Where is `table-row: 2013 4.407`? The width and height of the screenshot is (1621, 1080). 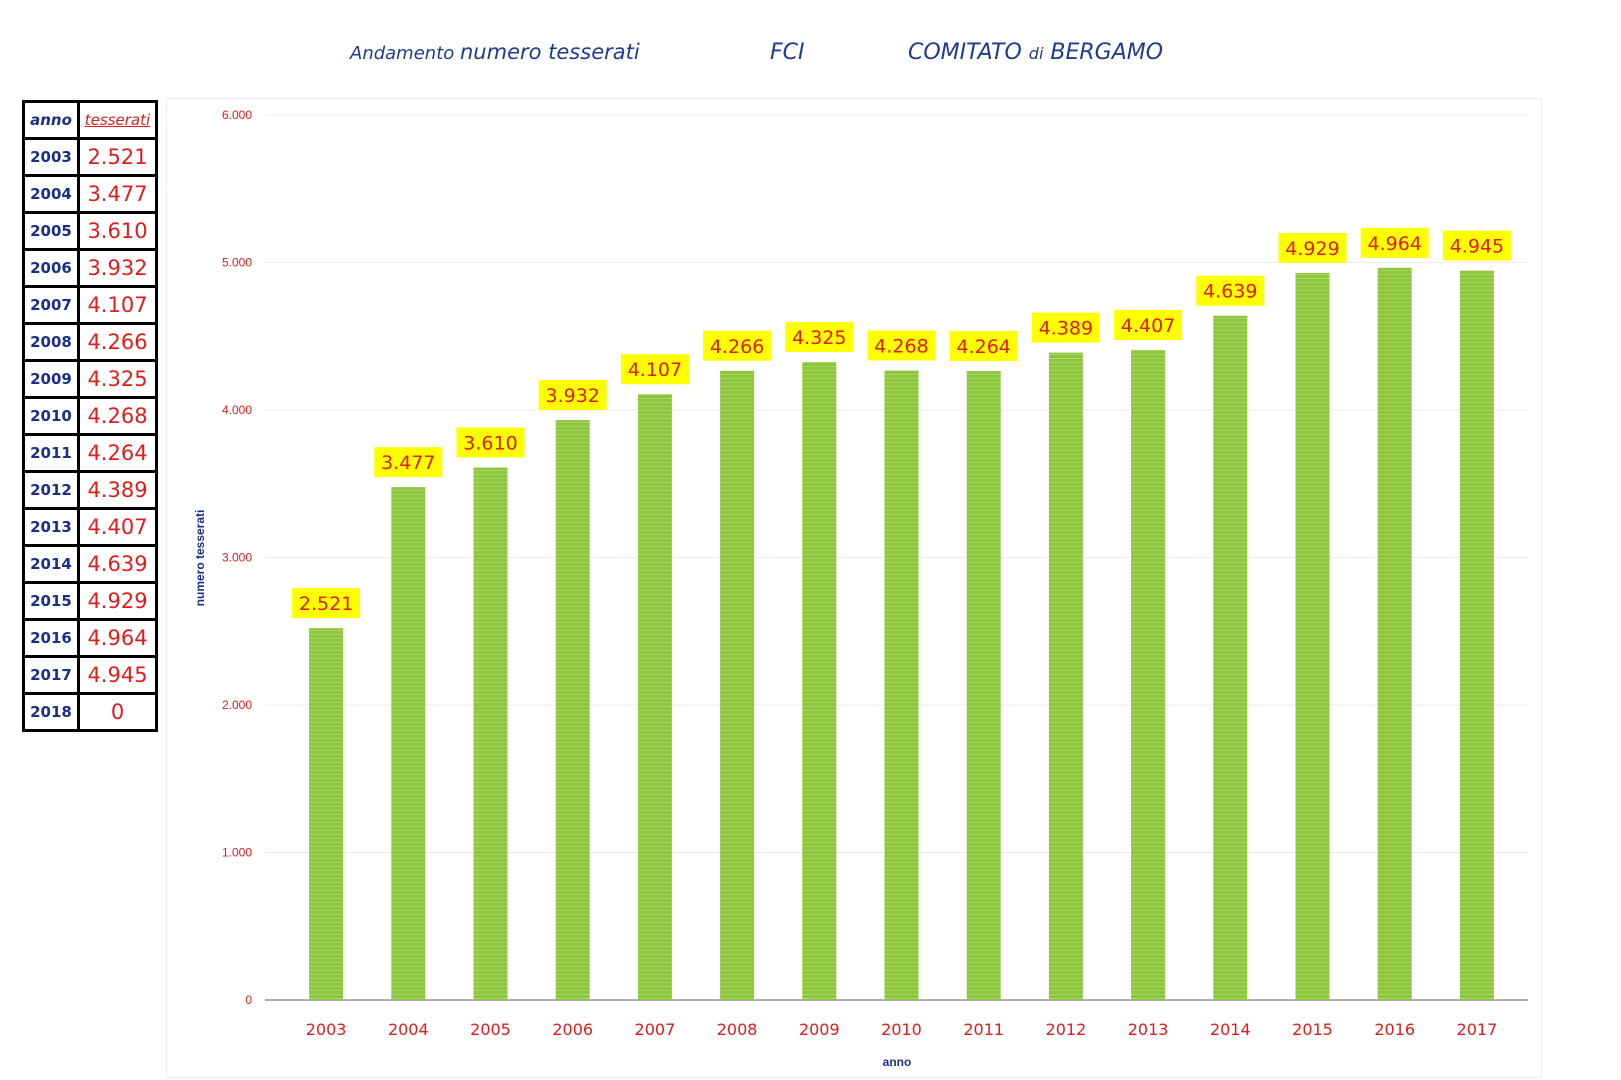
table-row: 2013 4.407 is located at coordinates (90, 527).